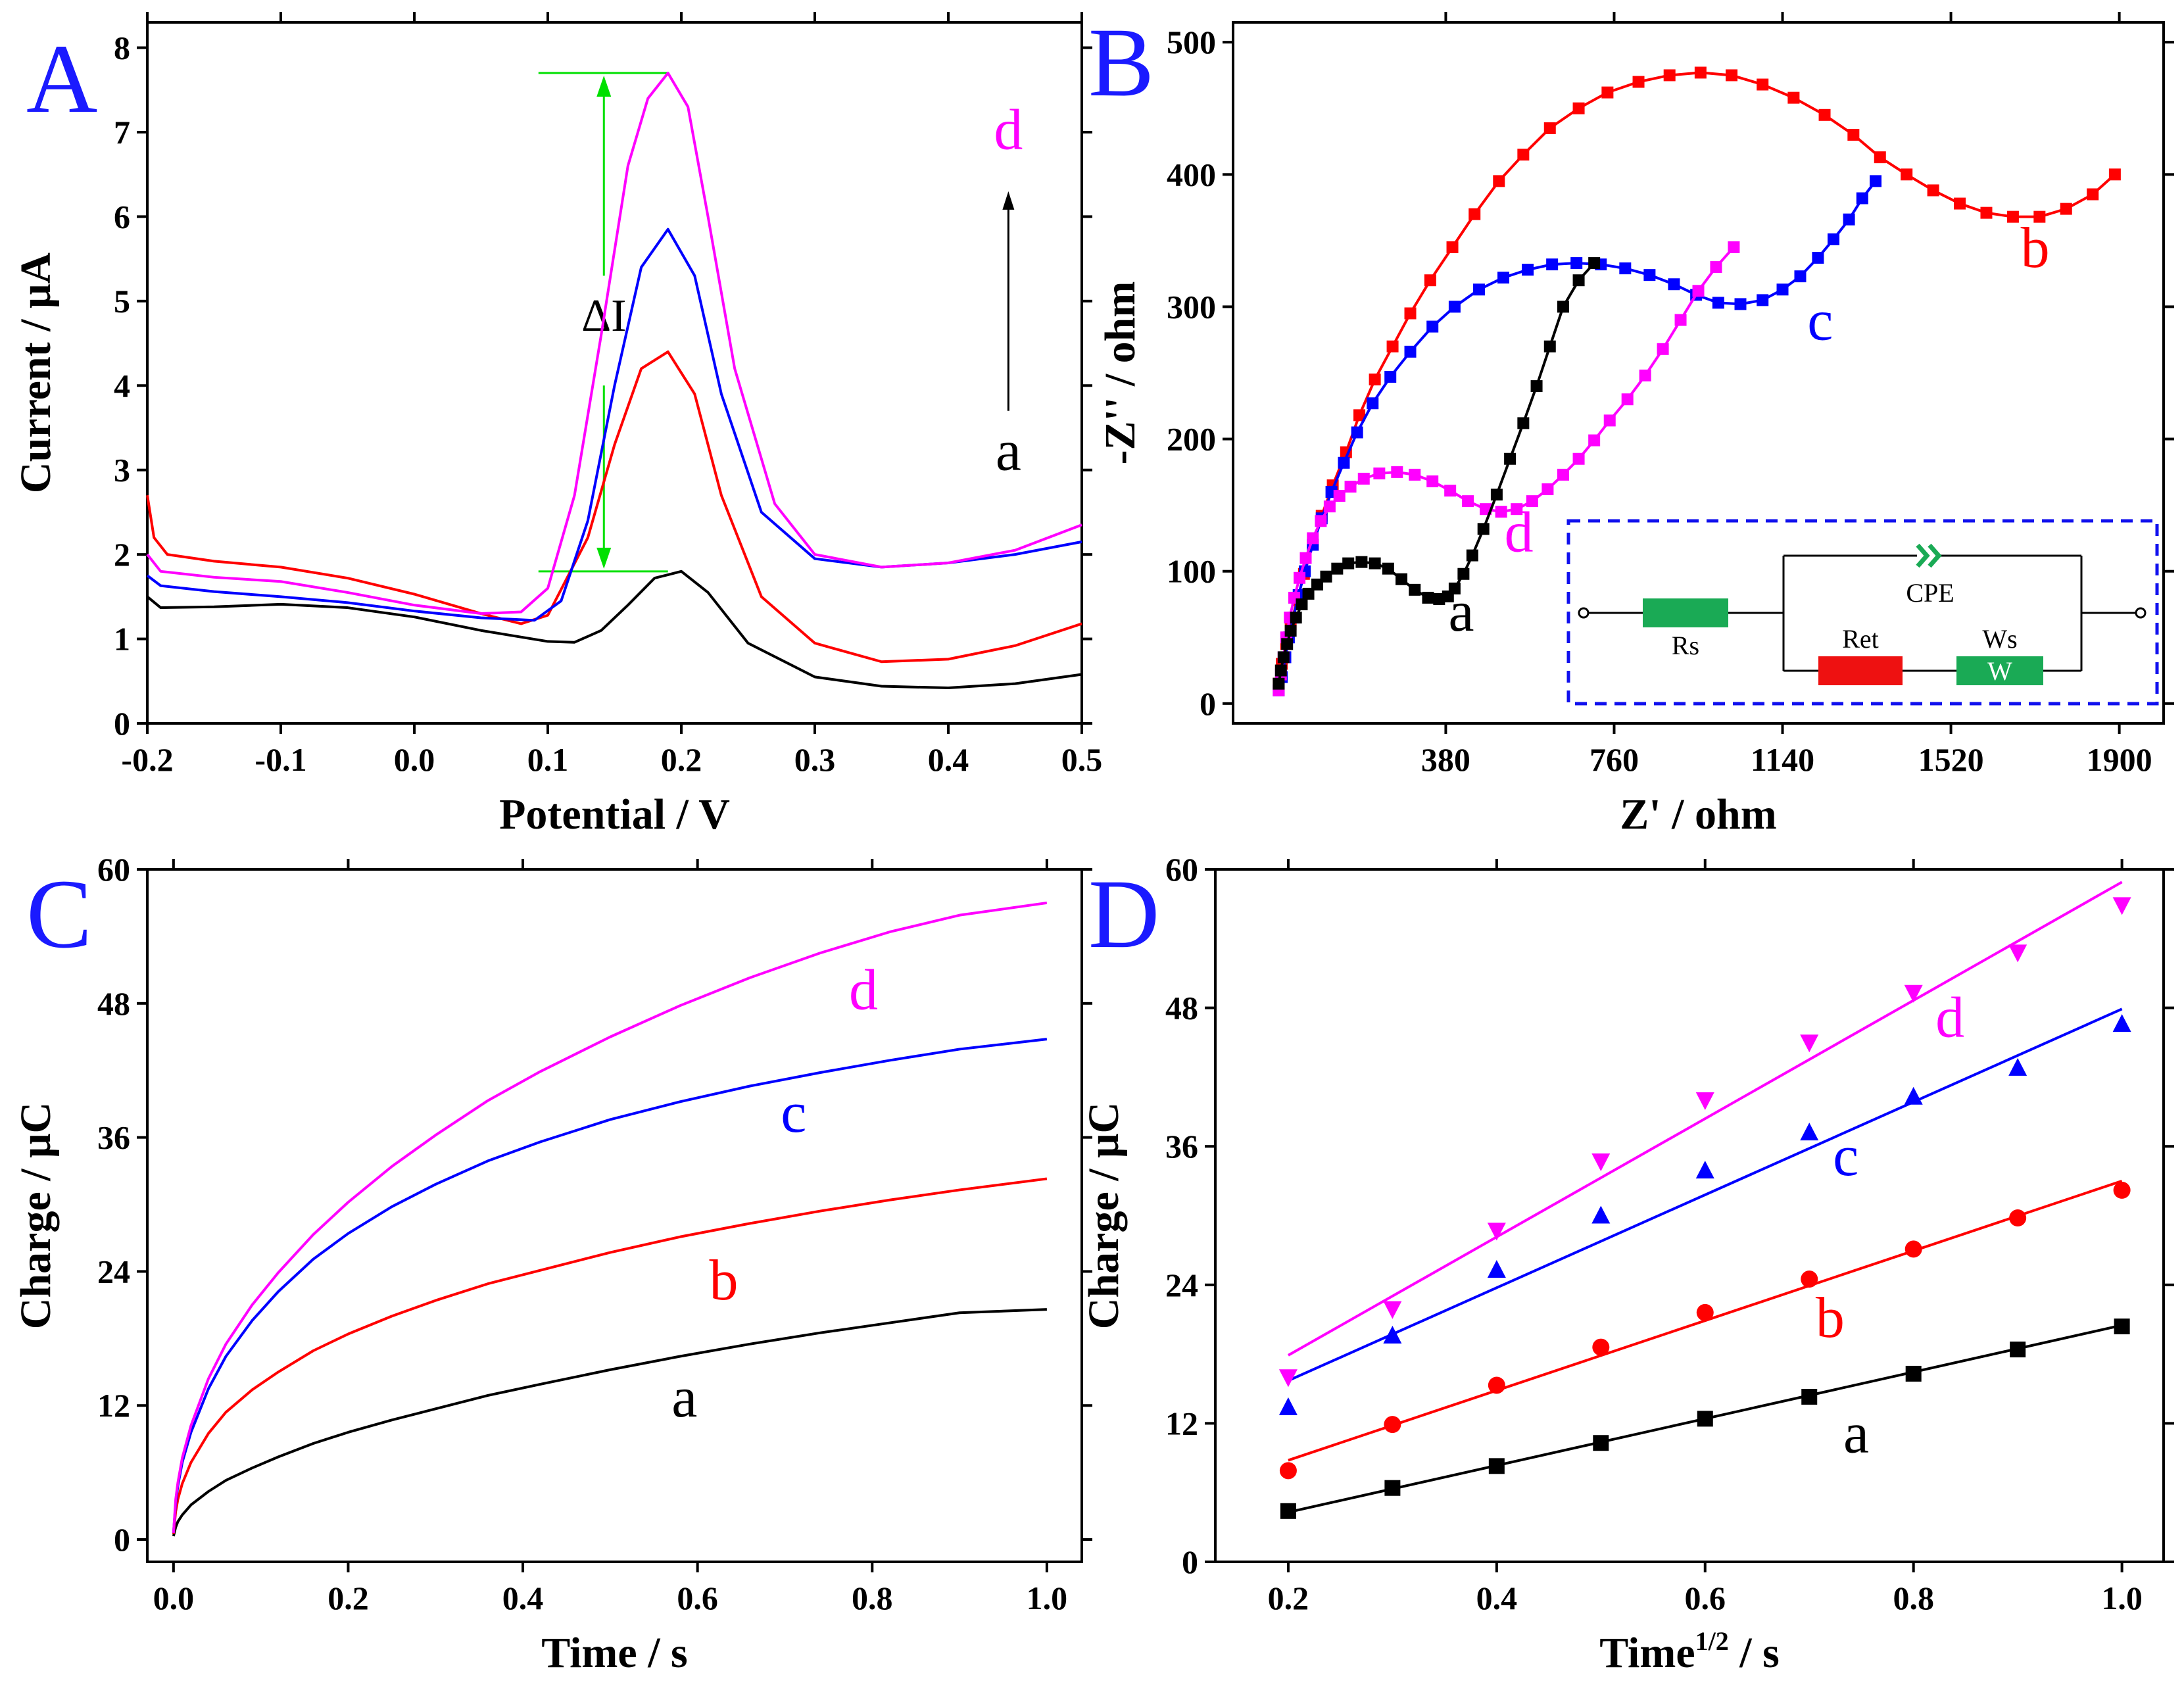 The image size is (2184, 1696). What do you see at coordinates (113, 1271) in the screenshot?
I see `y-tick-label: 24` at bounding box center [113, 1271].